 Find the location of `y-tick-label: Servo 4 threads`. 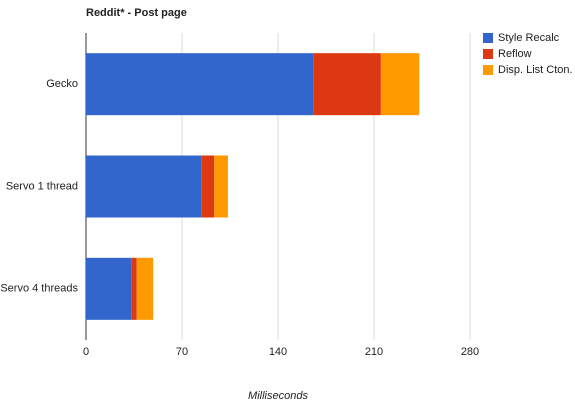

y-tick-label: Servo 4 threads is located at coordinates (39, 289).